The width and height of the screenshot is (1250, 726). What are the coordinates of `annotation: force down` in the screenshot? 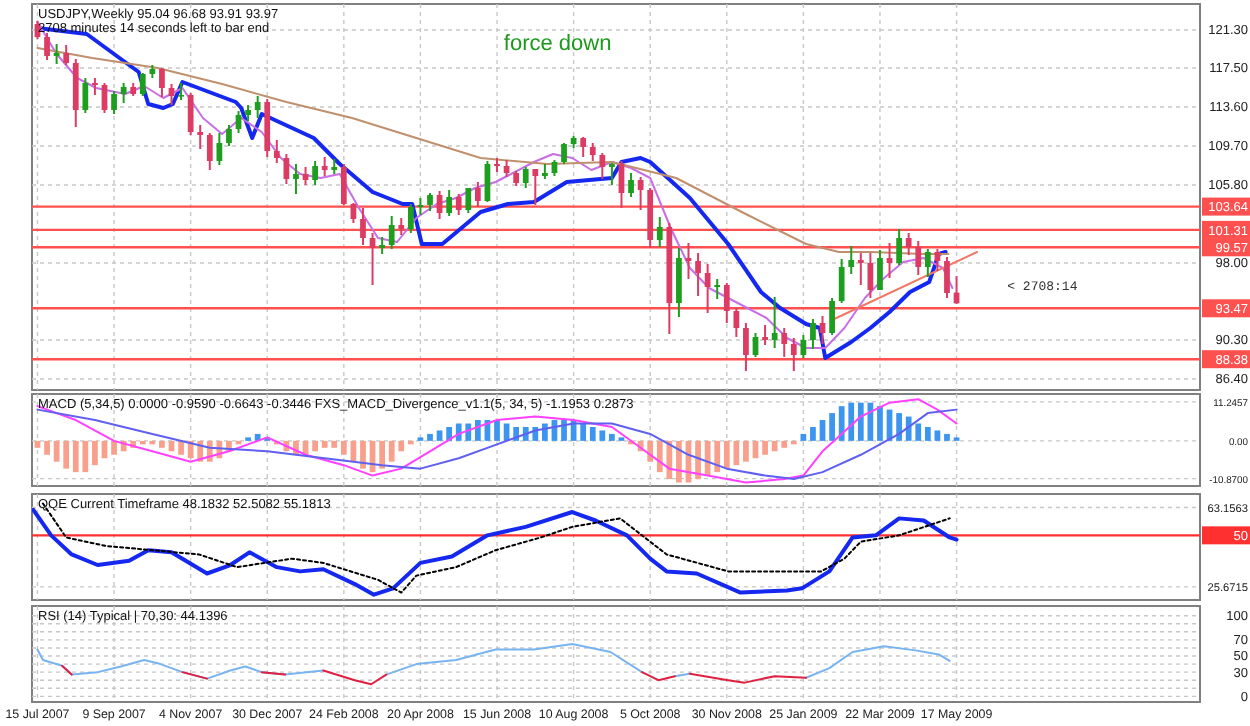 It's located at (557, 44).